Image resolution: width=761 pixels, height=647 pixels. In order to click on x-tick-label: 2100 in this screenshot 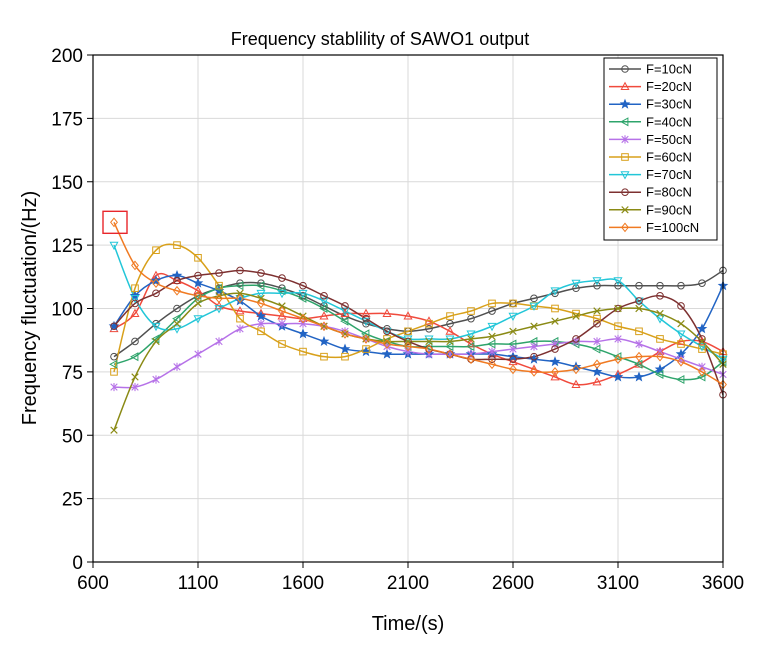, I will do `click(408, 583)`.